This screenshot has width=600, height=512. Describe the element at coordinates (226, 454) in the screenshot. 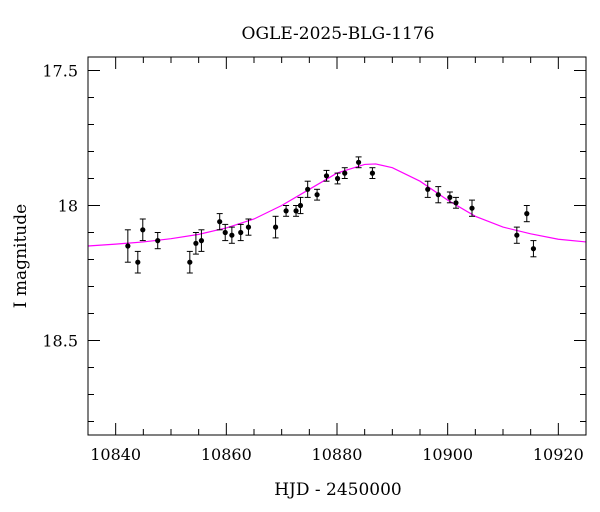

I see `x-tick-label: 10860` at that location.